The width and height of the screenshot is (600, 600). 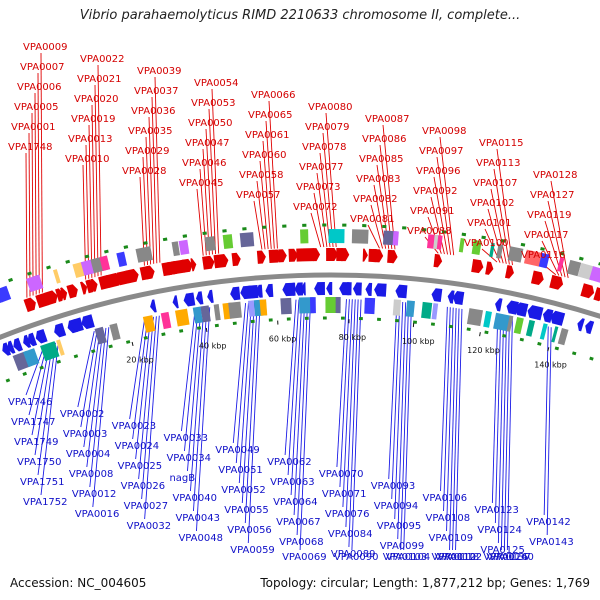 I want to click on gene-label: VPA0054, so click(x=216, y=83).